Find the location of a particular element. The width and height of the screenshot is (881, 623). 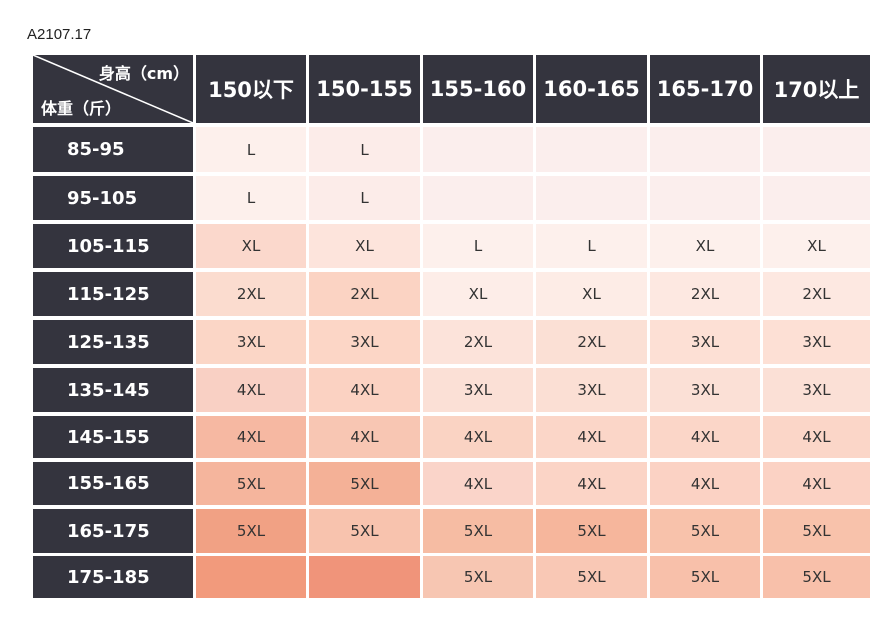

row-label: 165-175 is located at coordinates (113, 531).